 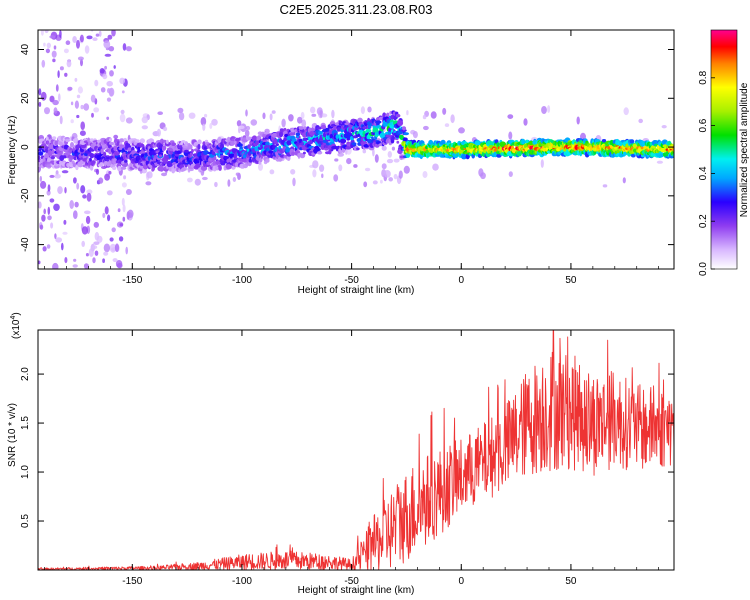 I want to click on spectrogram-ylabel: Frequency (Hz), so click(x=12, y=150).